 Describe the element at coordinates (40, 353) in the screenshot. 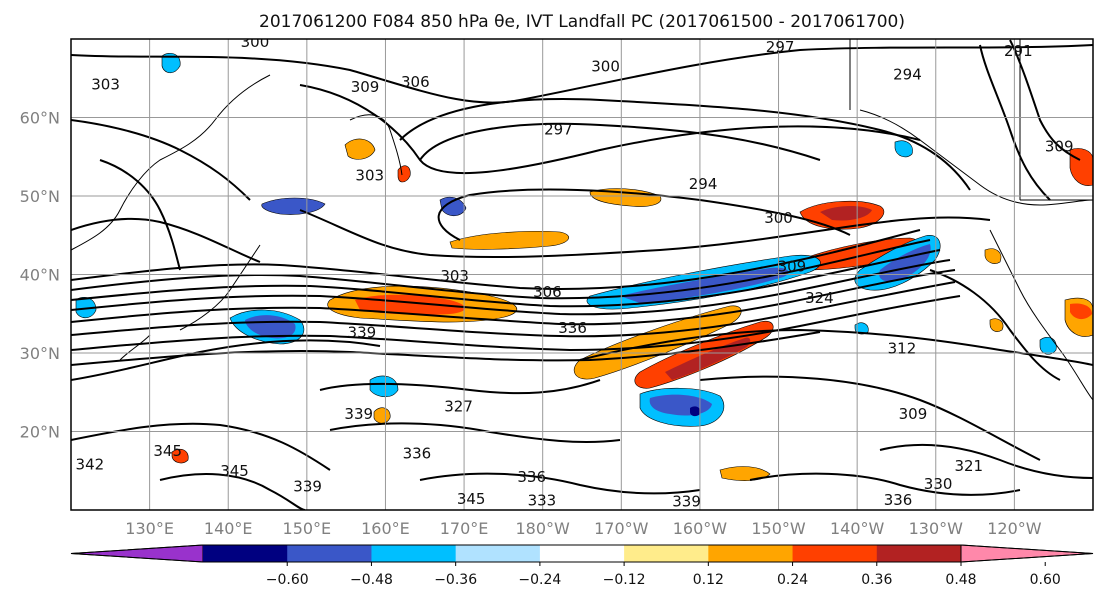

I see `y-tick-label: 30°N` at that location.